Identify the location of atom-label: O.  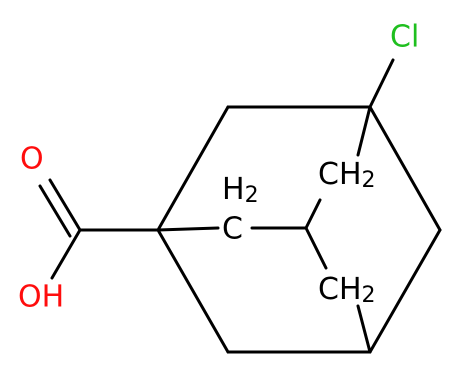
(32, 159).